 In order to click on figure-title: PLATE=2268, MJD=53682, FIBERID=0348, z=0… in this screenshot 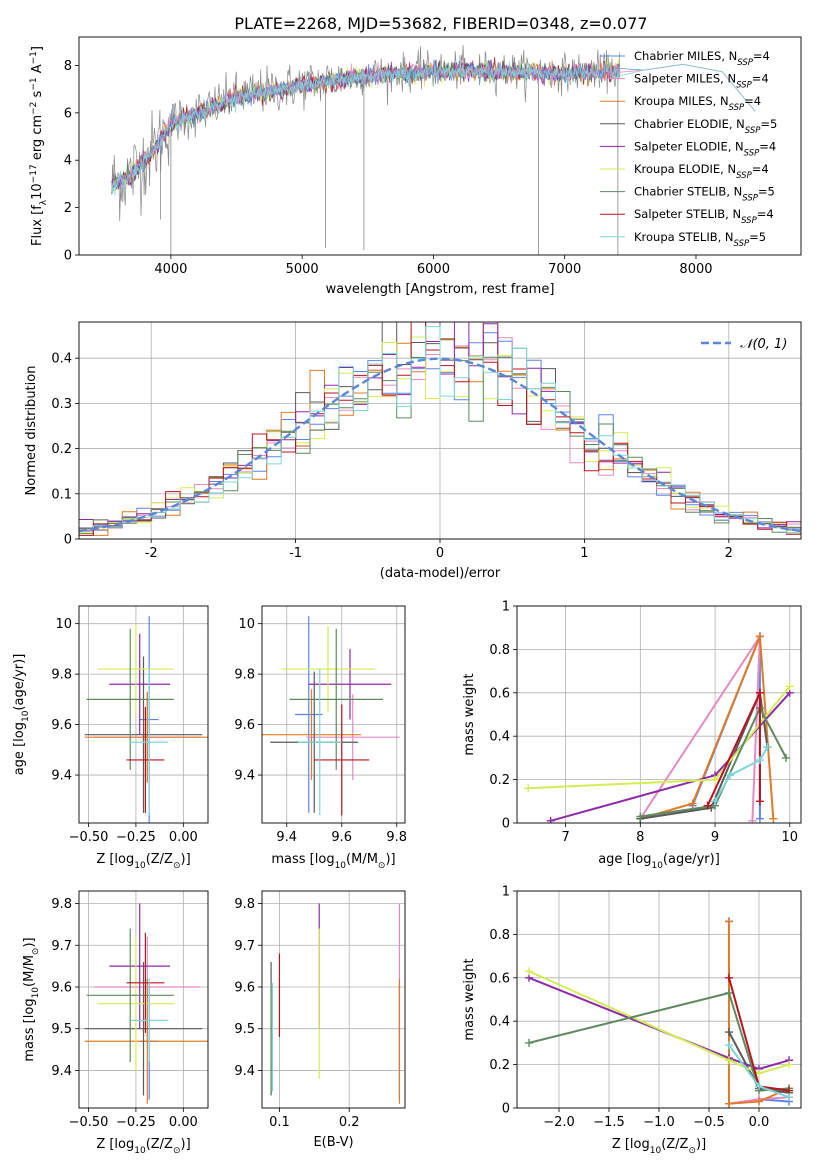, I will do `click(440, 23)`.